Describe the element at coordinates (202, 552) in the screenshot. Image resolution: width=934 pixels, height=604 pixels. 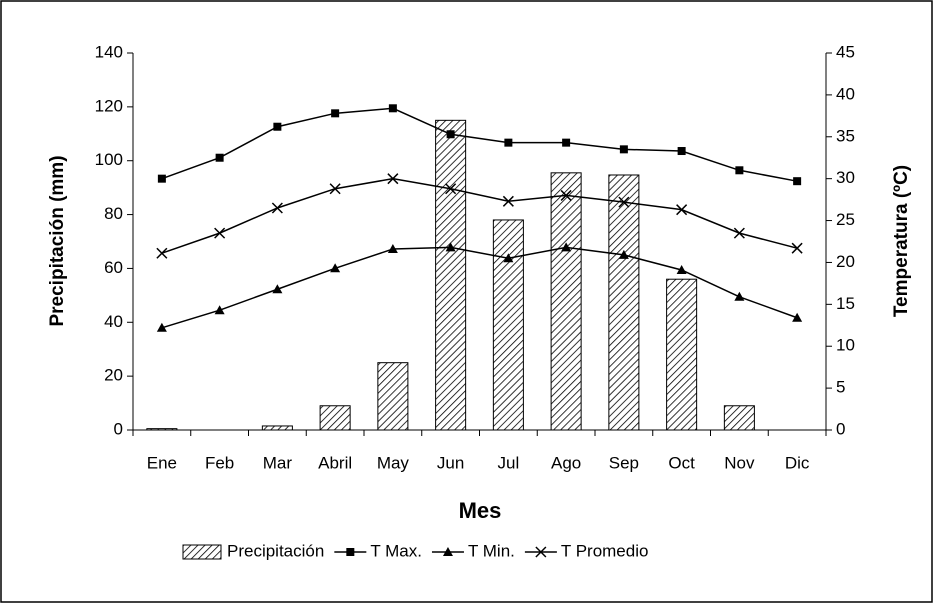
I see `legend-swatch` at that location.